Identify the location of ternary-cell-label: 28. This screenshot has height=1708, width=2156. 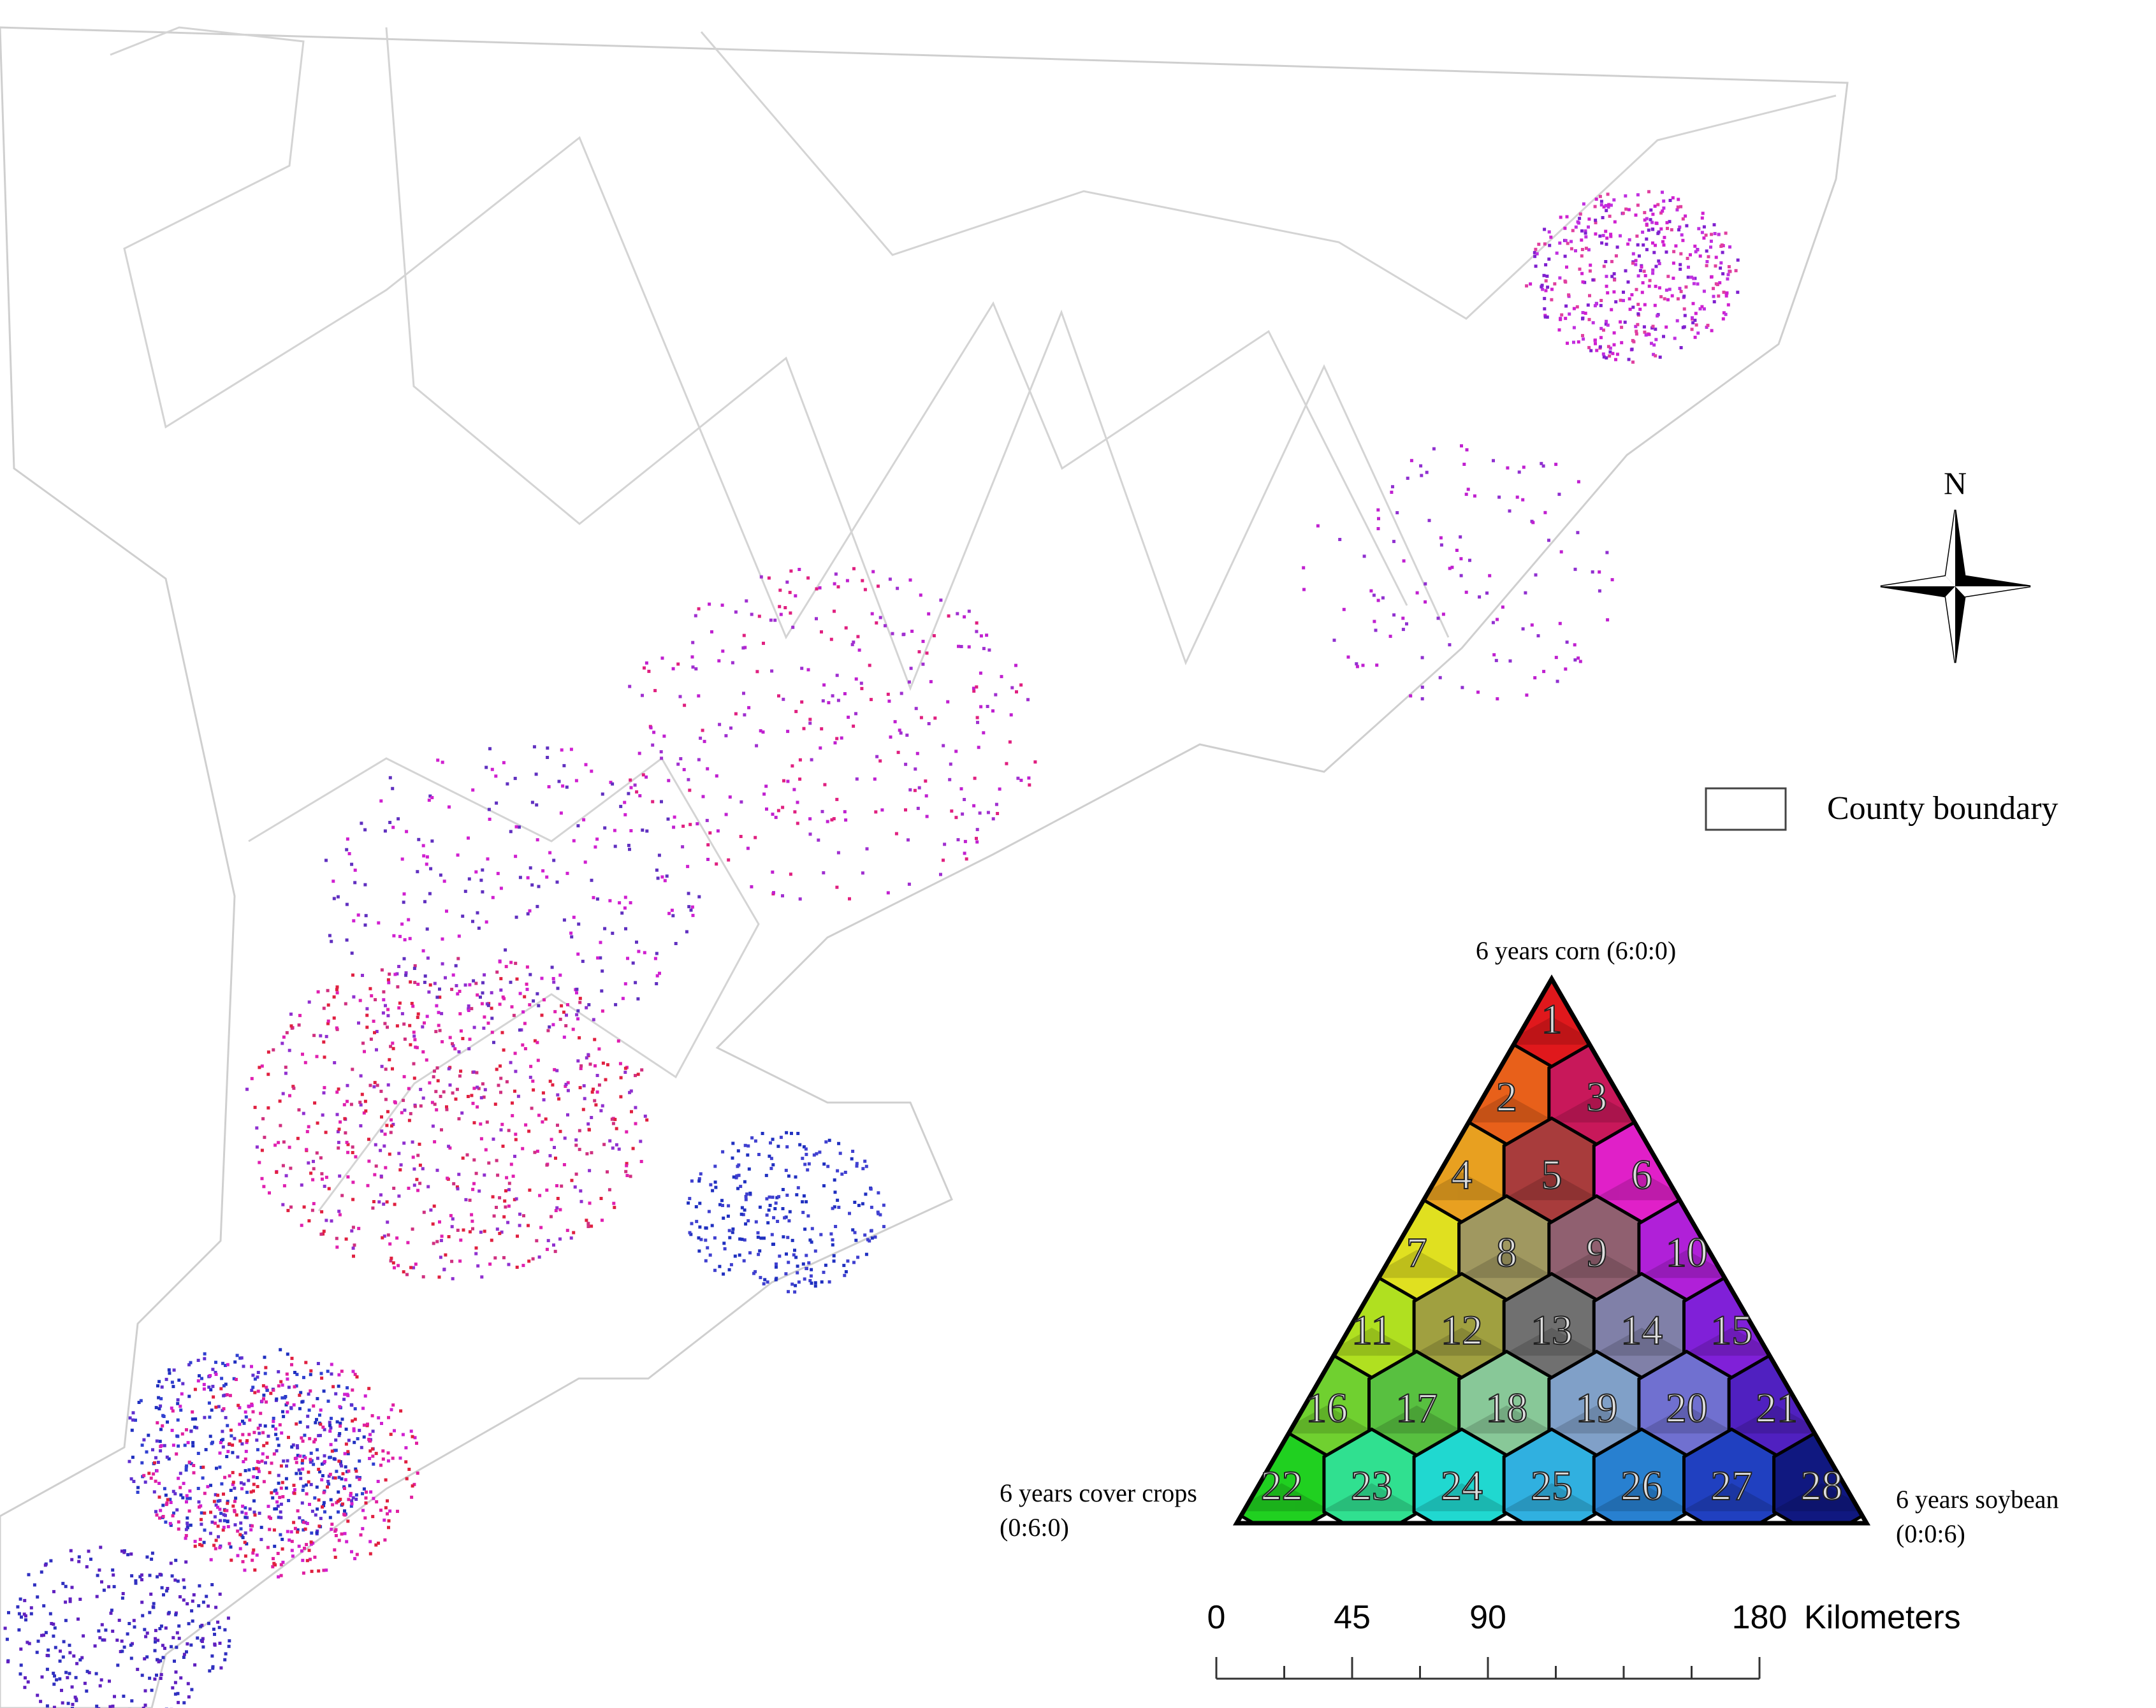
(1821, 1486).